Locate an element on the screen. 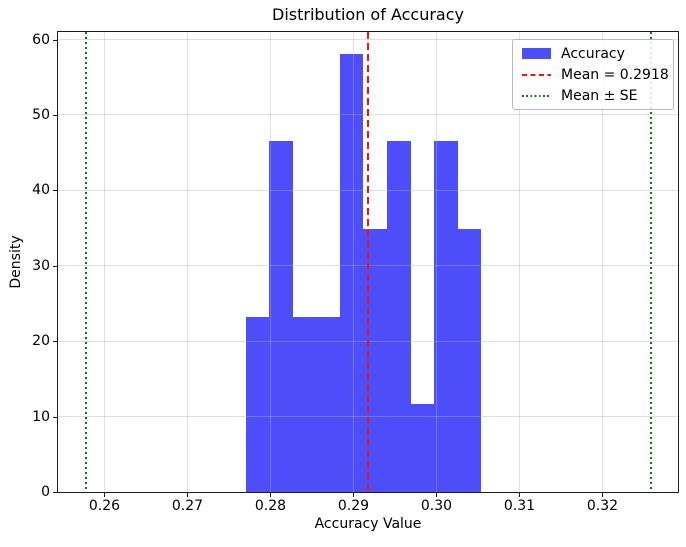 The width and height of the screenshot is (686, 547). y-tick-label: 60 is located at coordinates (41, 39).